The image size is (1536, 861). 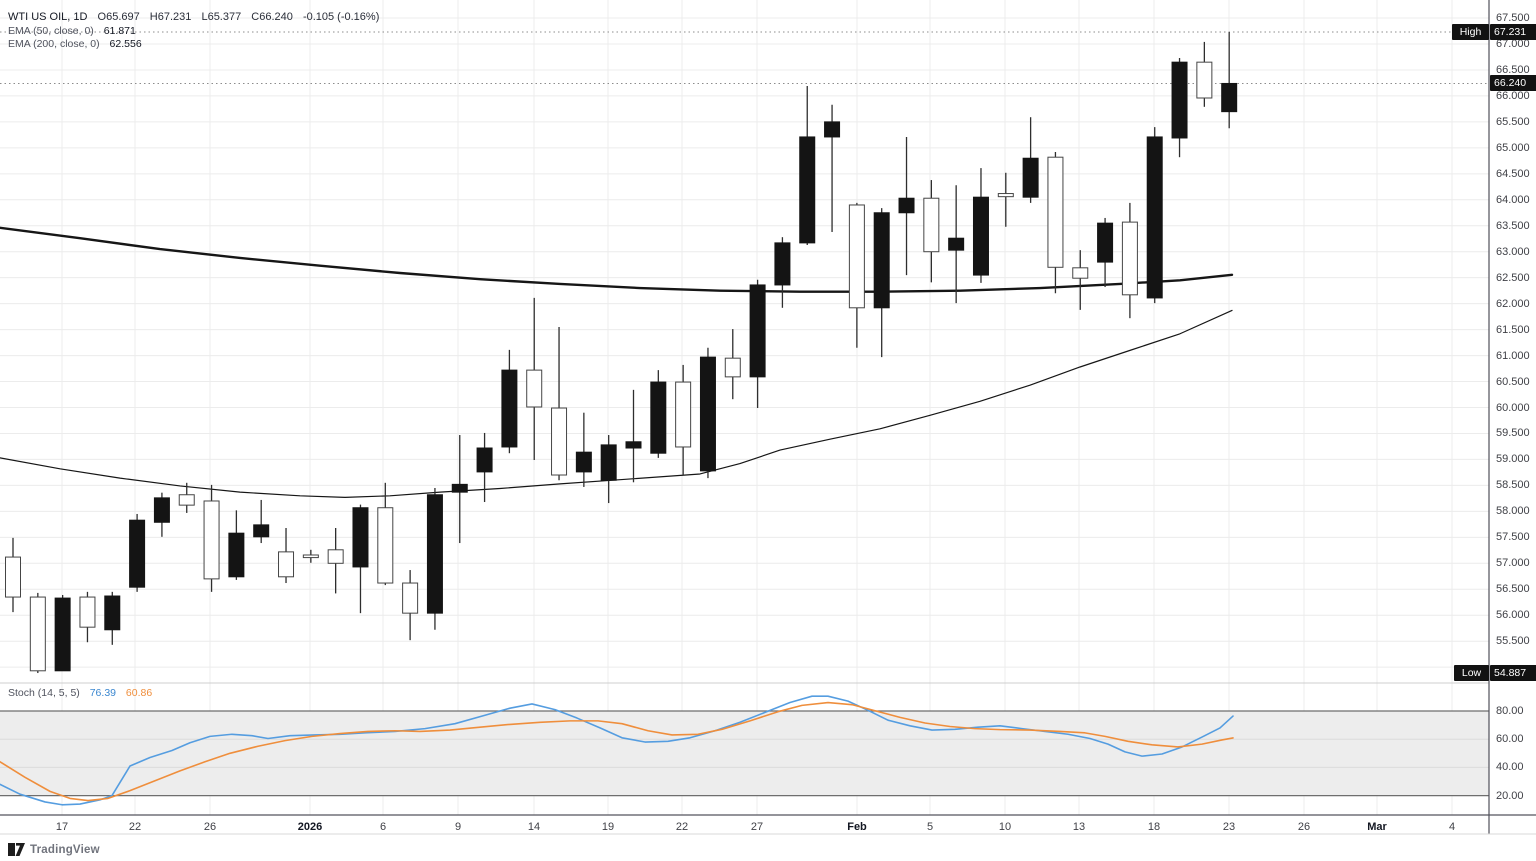 I want to click on change-value: -0.105 (-0.16%), so click(x=341, y=17).